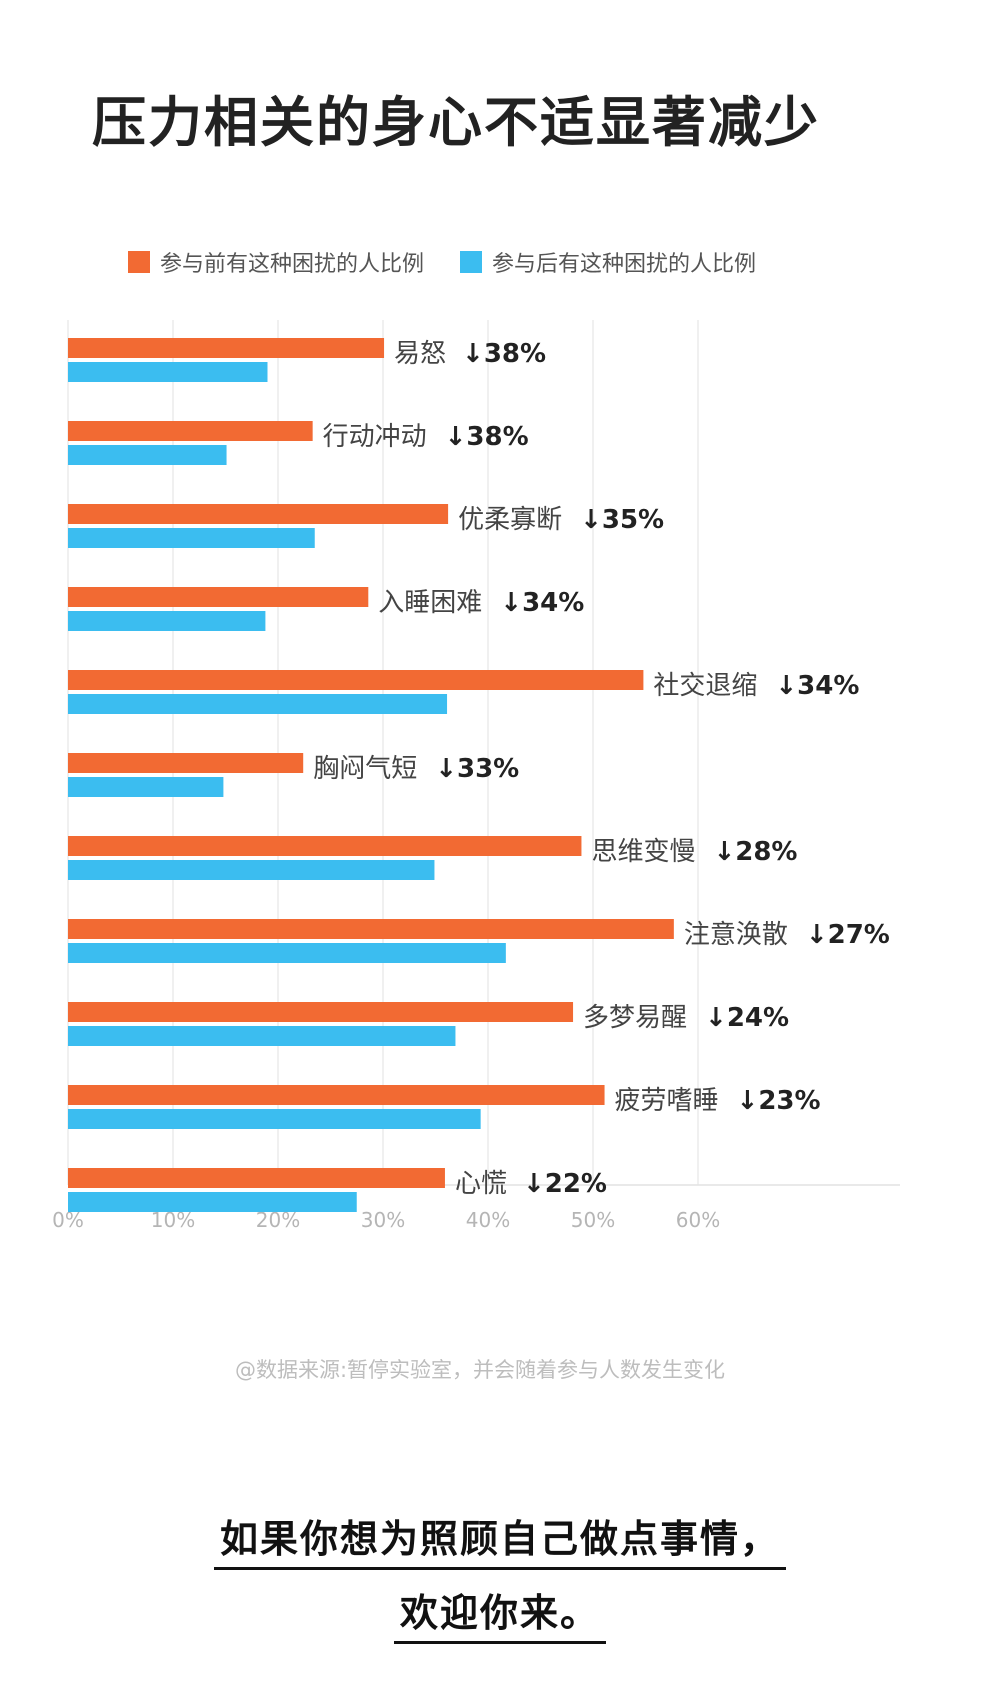 The height and width of the screenshot is (1688, 1000). What do you see at coordinates (624, 264) in the screenshot?
I see `legend-label-after: 参与后有这种困扰的人比例` at bounding box center [624, 264].